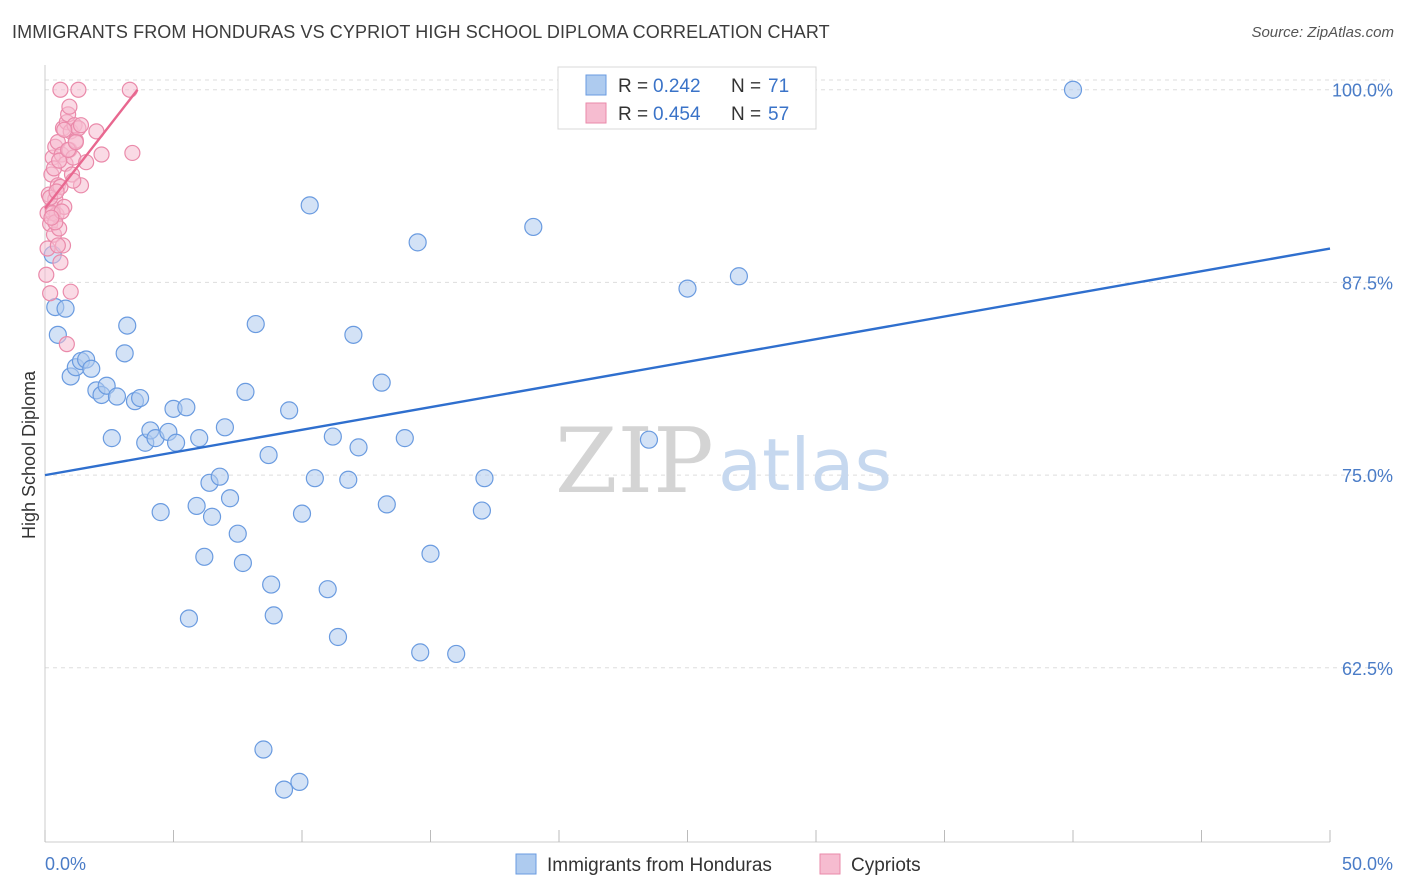 The height and width of the screenshot is (892, 1406). Describe the element at coordinates (1367, 669) in the screenshot. I see `y-tick-label: 62.5%` at that location.